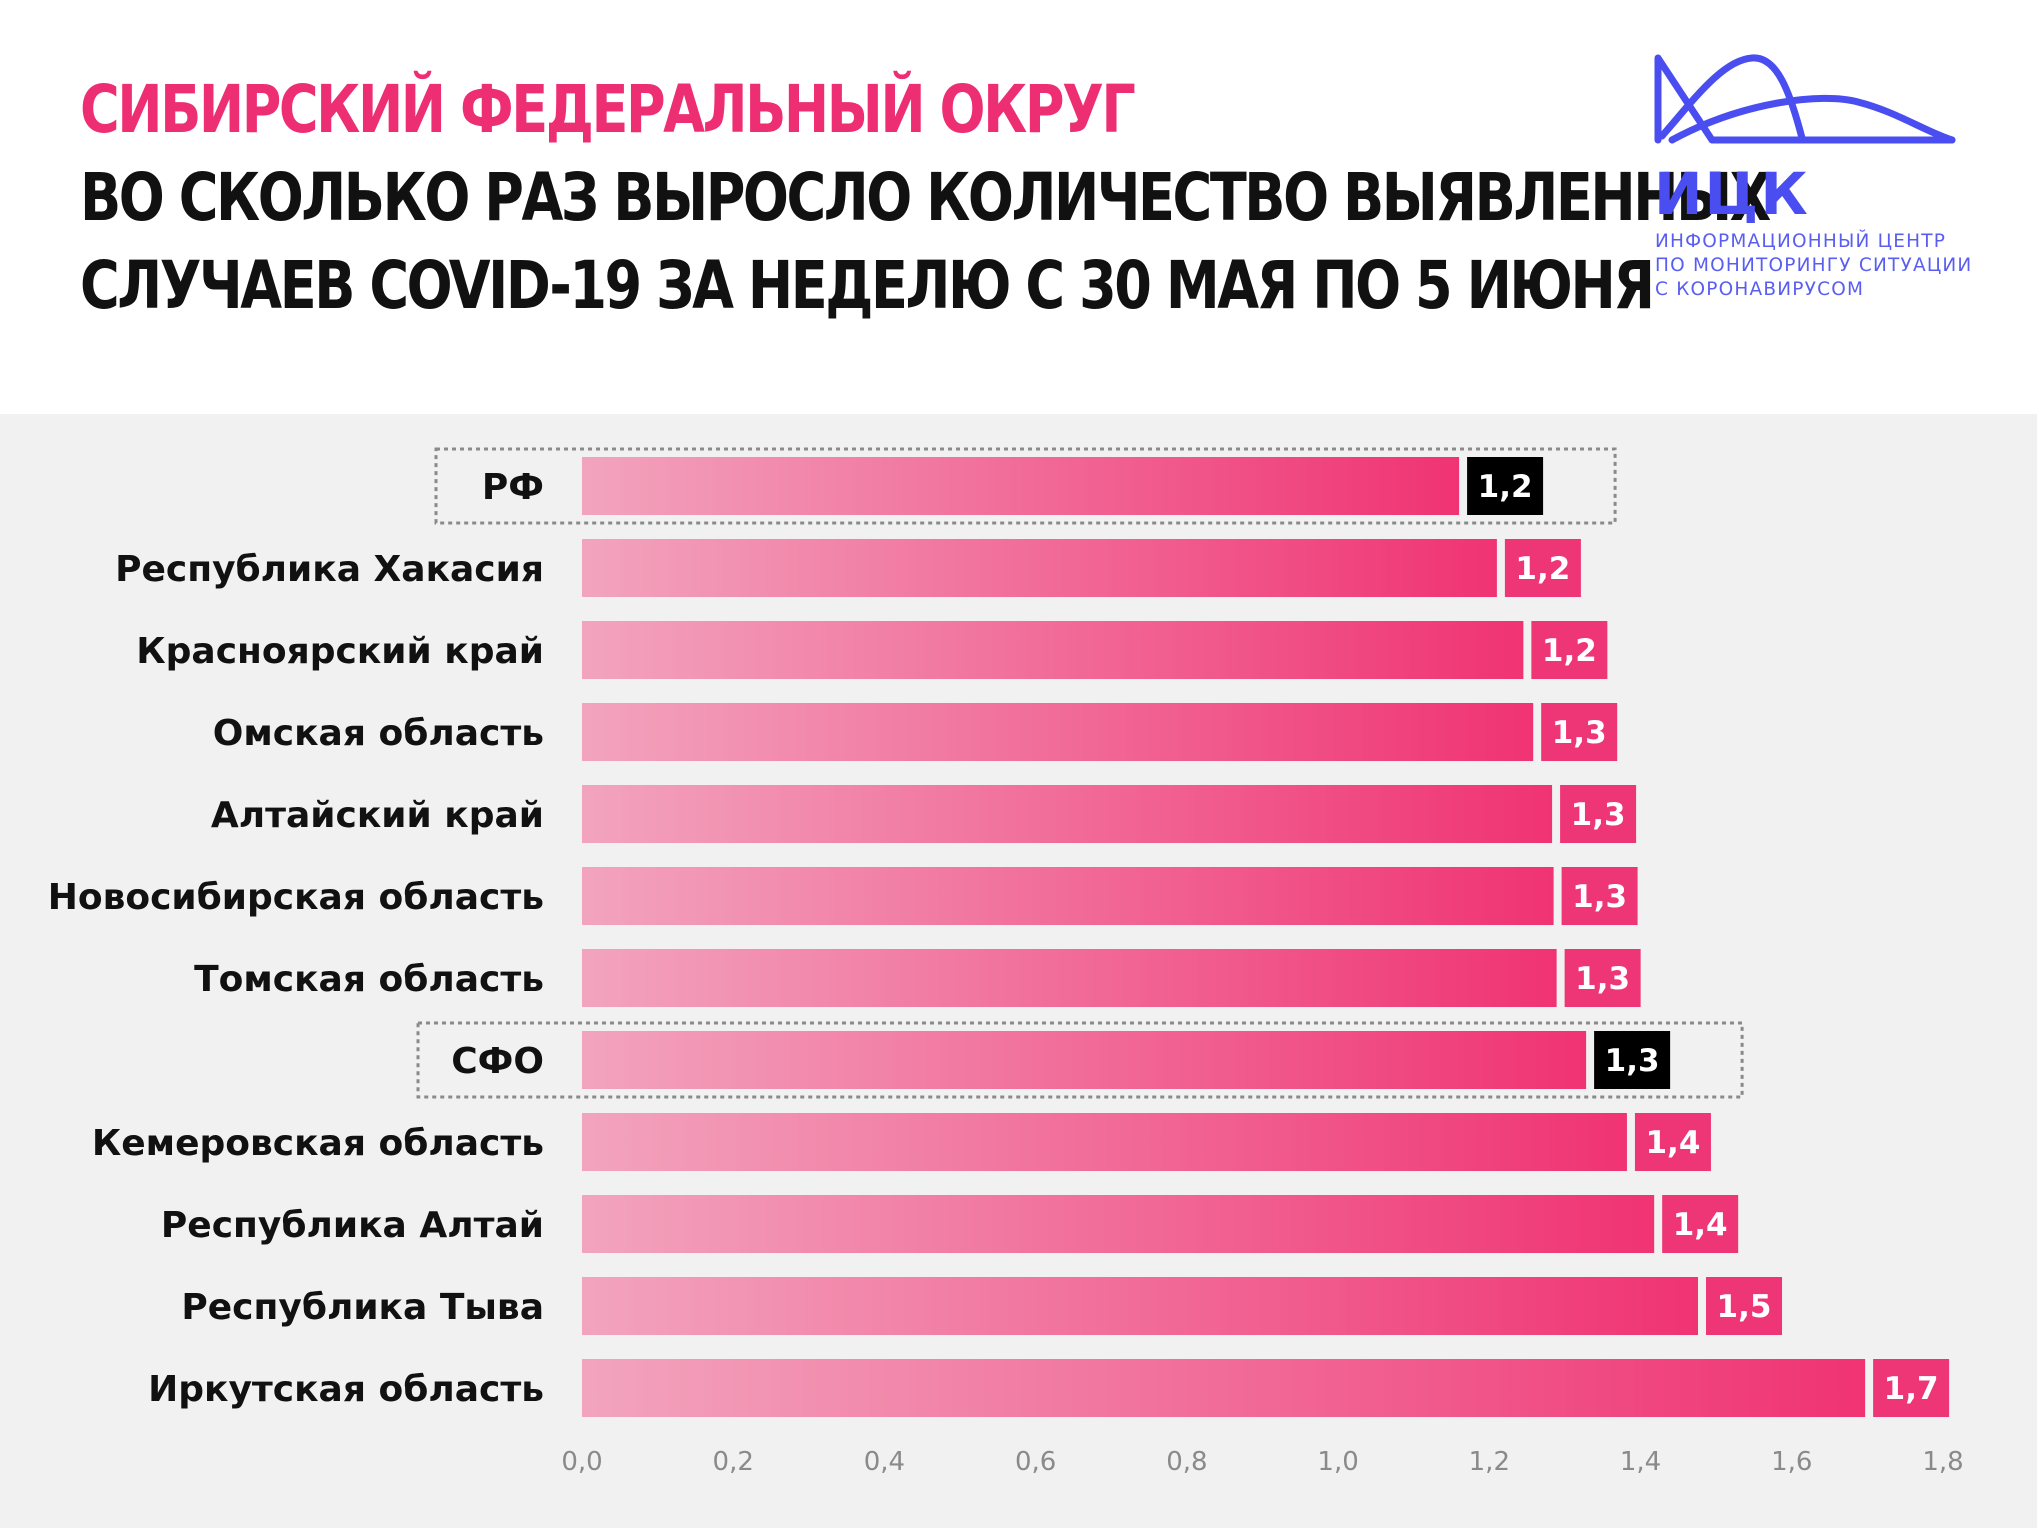  What do you see at coordinates (1186, 1462) in the screenshot?
I see `x-tick-label: 0,8` at bounding box center [1186, 1462].